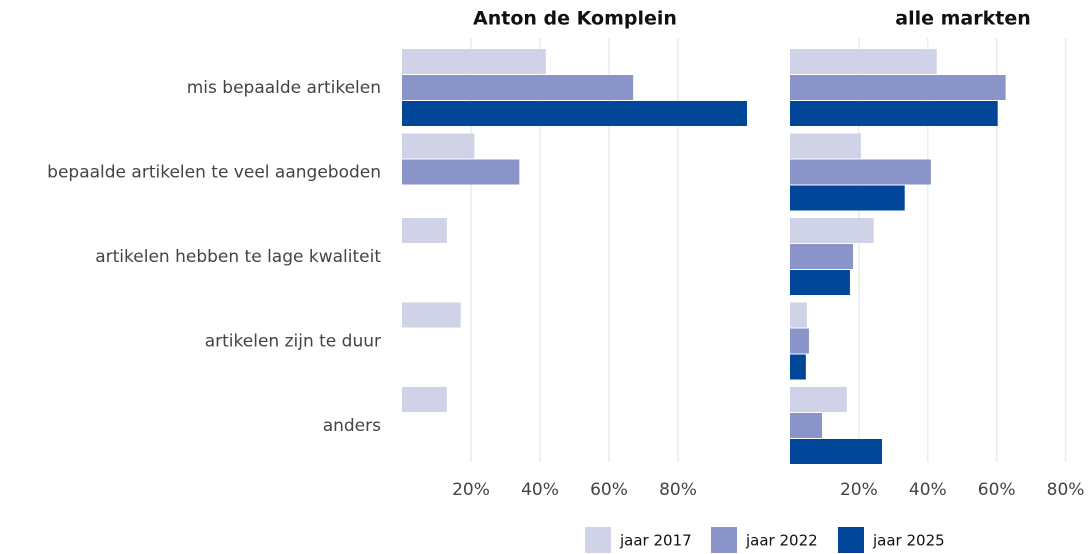 The image size is (1092, 554). What do you see at coordinates (238, 257) in the screenshot?
I see `category-label: artikelen hebben te lage kwaliteit` at bounding box center [238, 257].